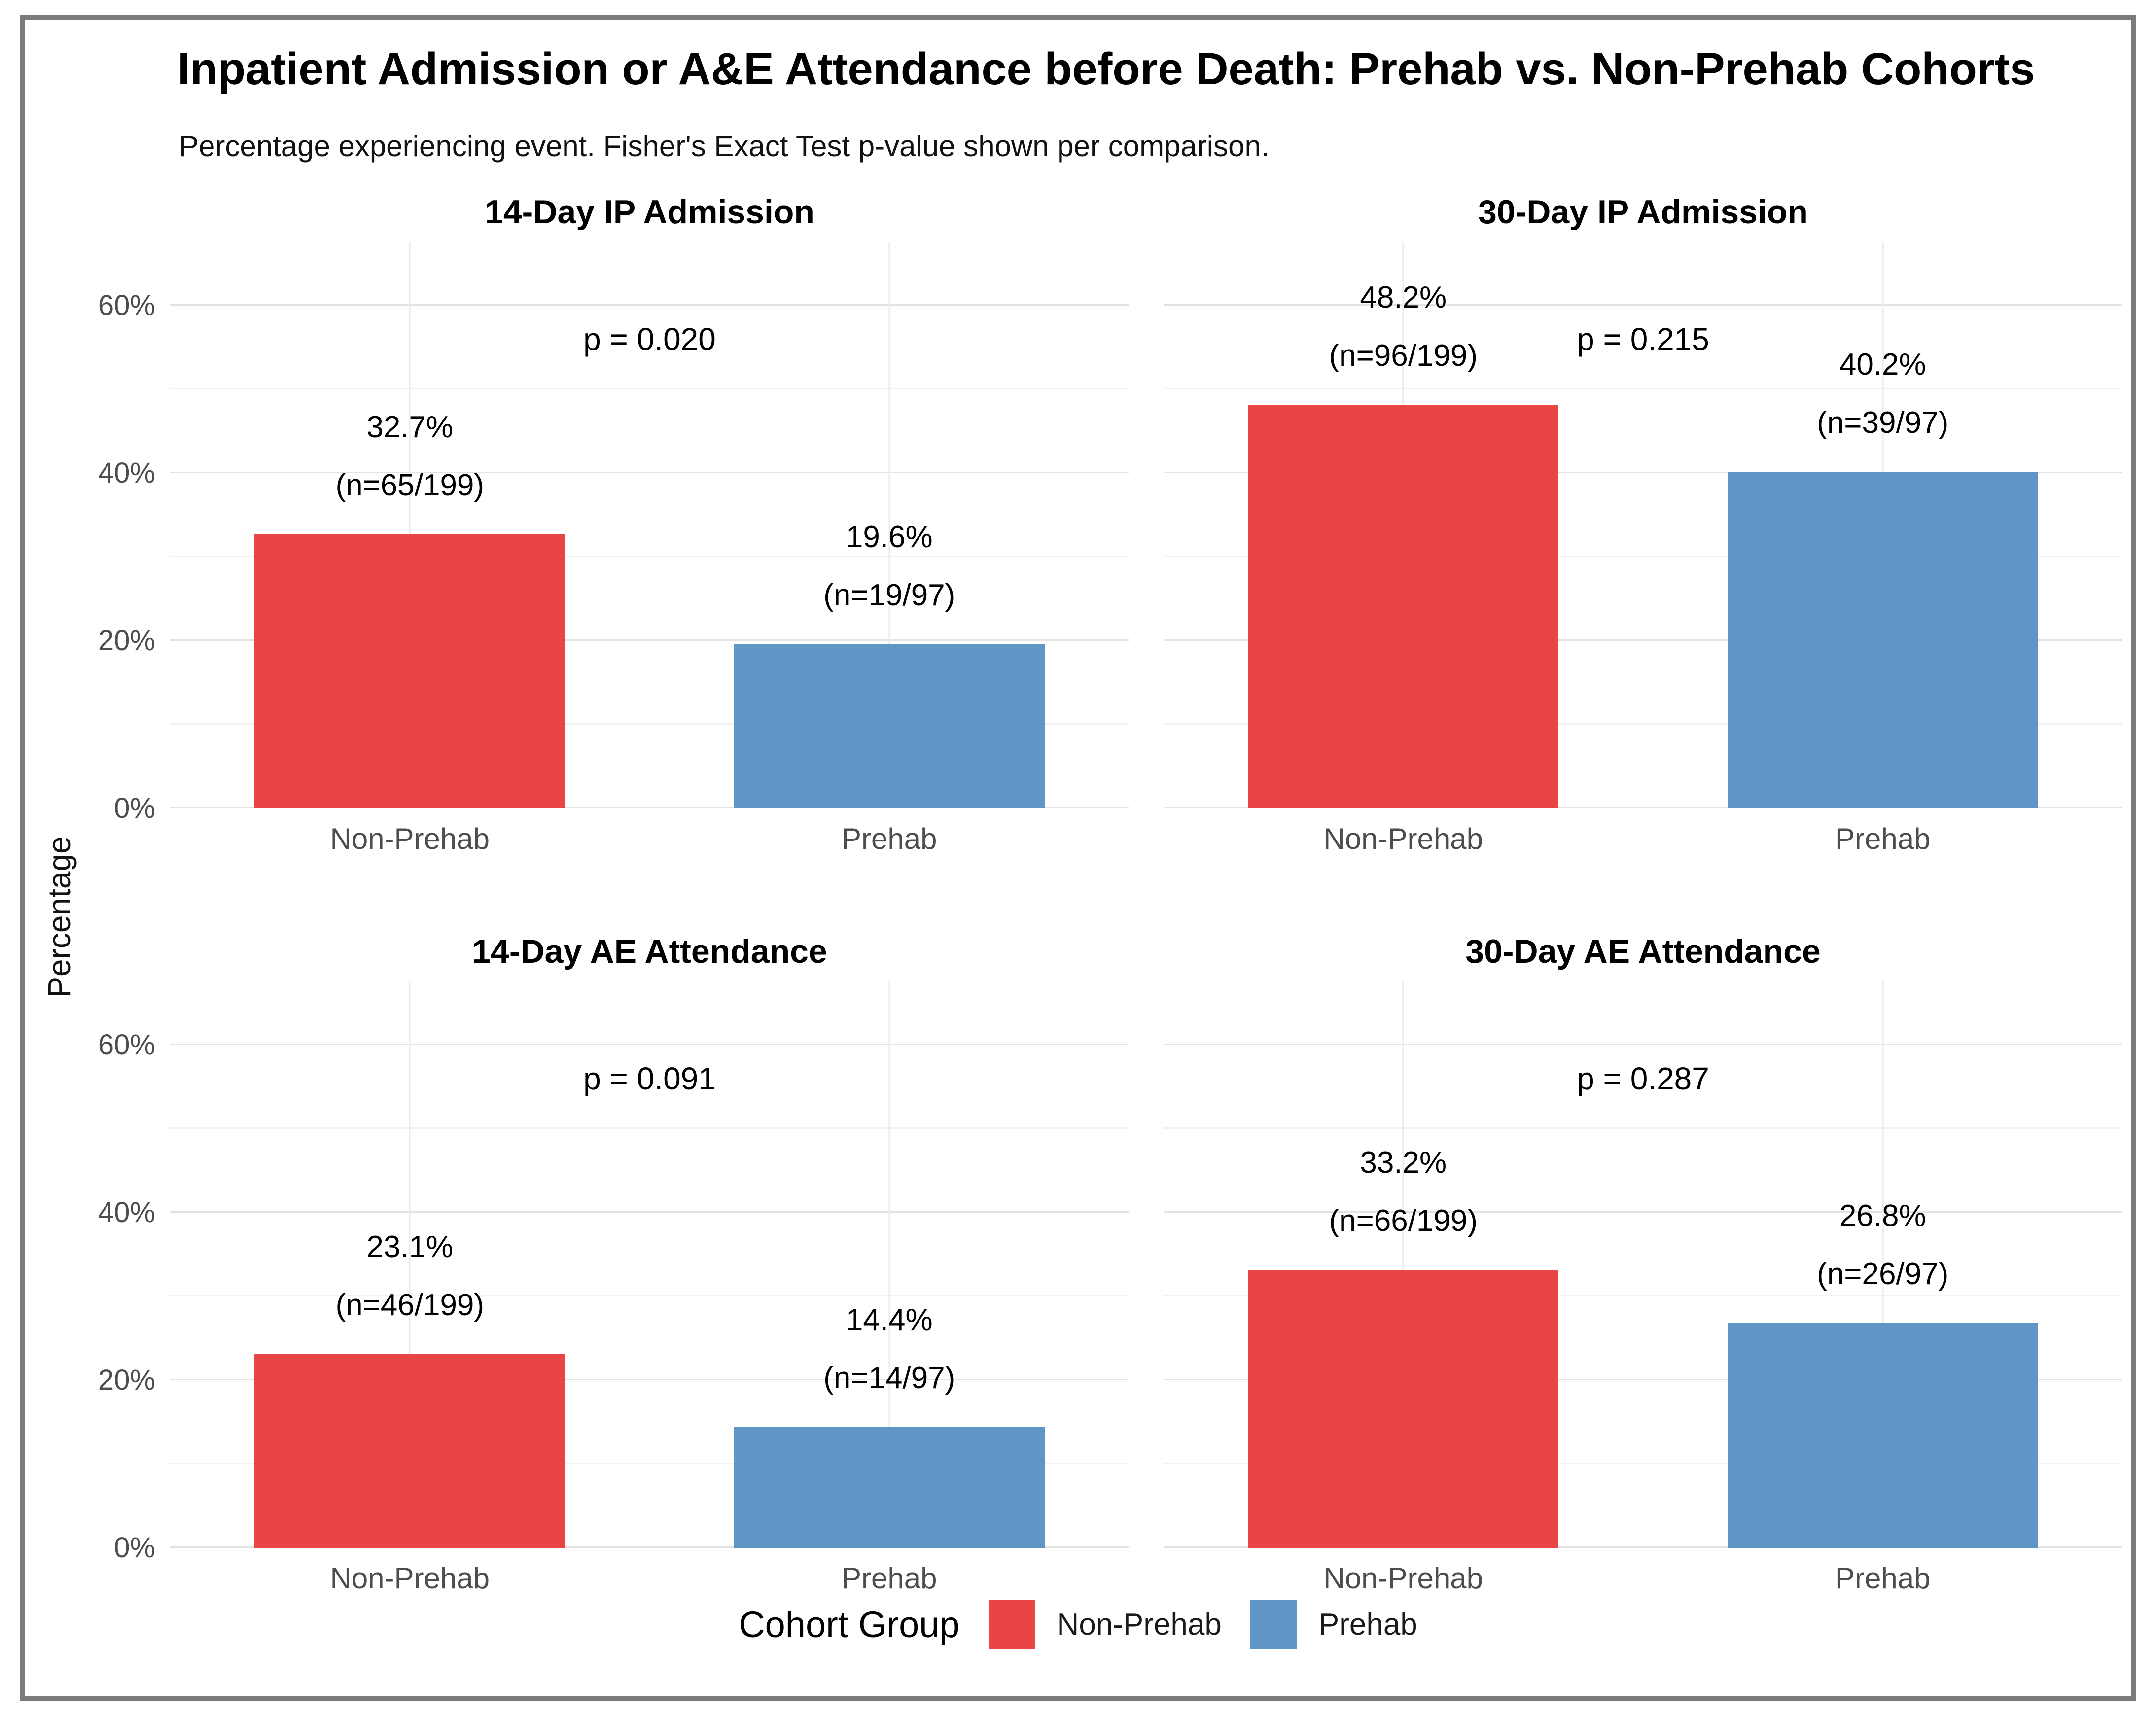  Describe the element at coordinates (649, 212) in the screenshot. I see `facet-title: 14-Day IP Admission` at that location.